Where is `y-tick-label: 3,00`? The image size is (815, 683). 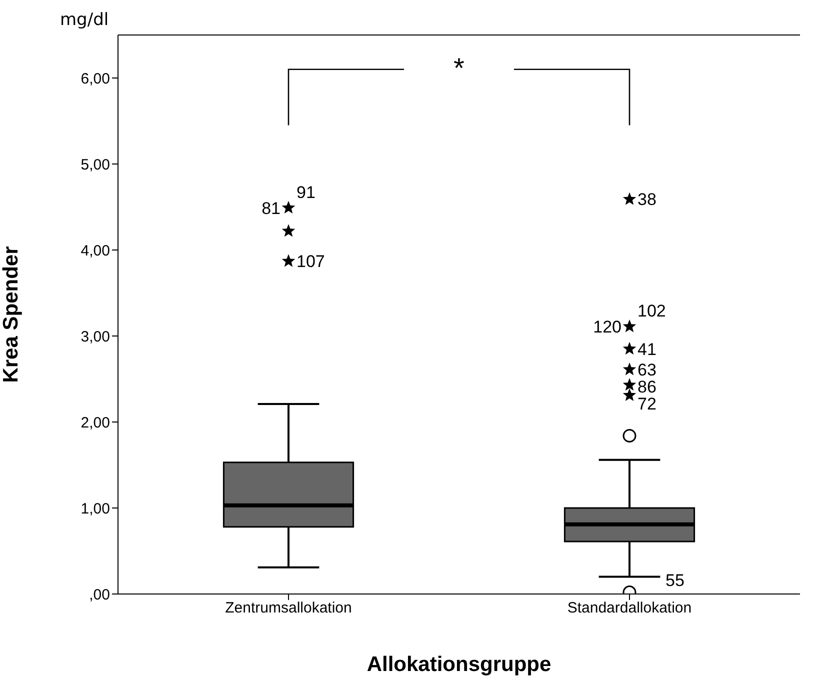
y-tick-label: 3,00 is located at coordinates (95, 337).